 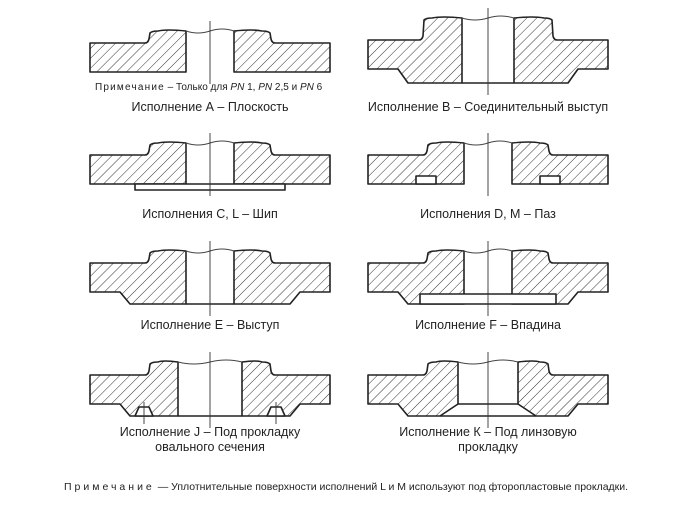 I want to click on flange-a, so click(x=210, y=52).